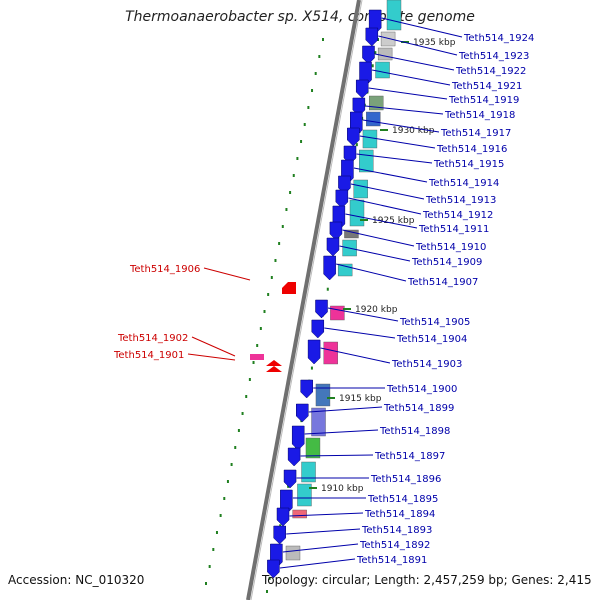 Image resolution: width=600 pixels, height=600 pixels. What do you see at coordinates (486, 86) in the screenshot?
I see `gene-label-forward: Teth514_1921` at bounding box center [486, 86].